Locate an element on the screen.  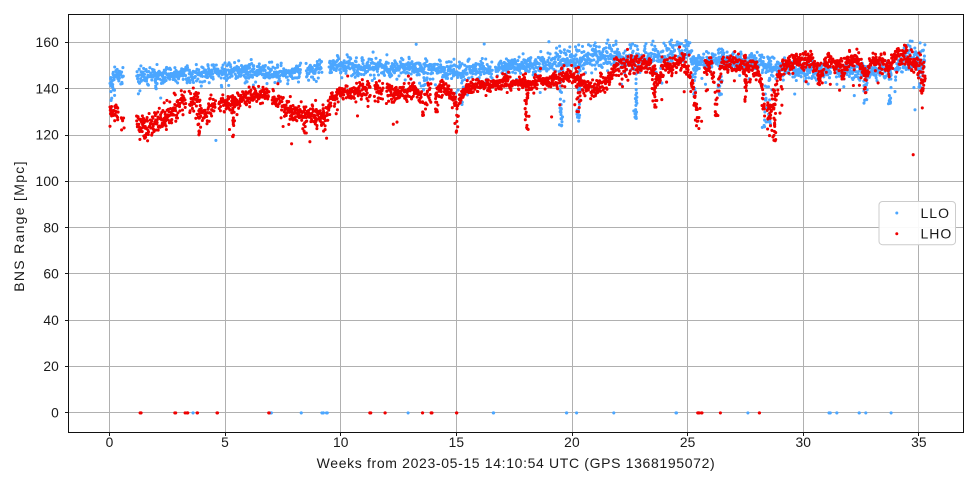
svg-text: 5 is located at coordinates (225, 442).